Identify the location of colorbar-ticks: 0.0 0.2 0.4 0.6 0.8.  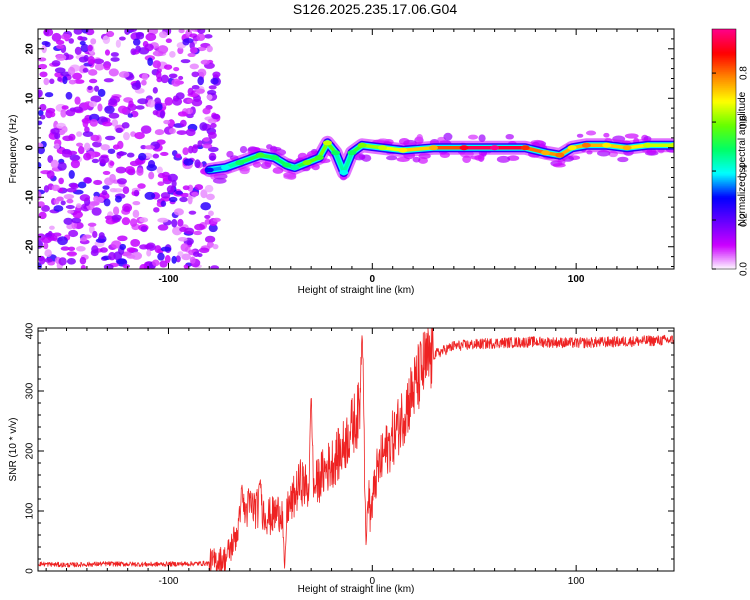
(731, 171).